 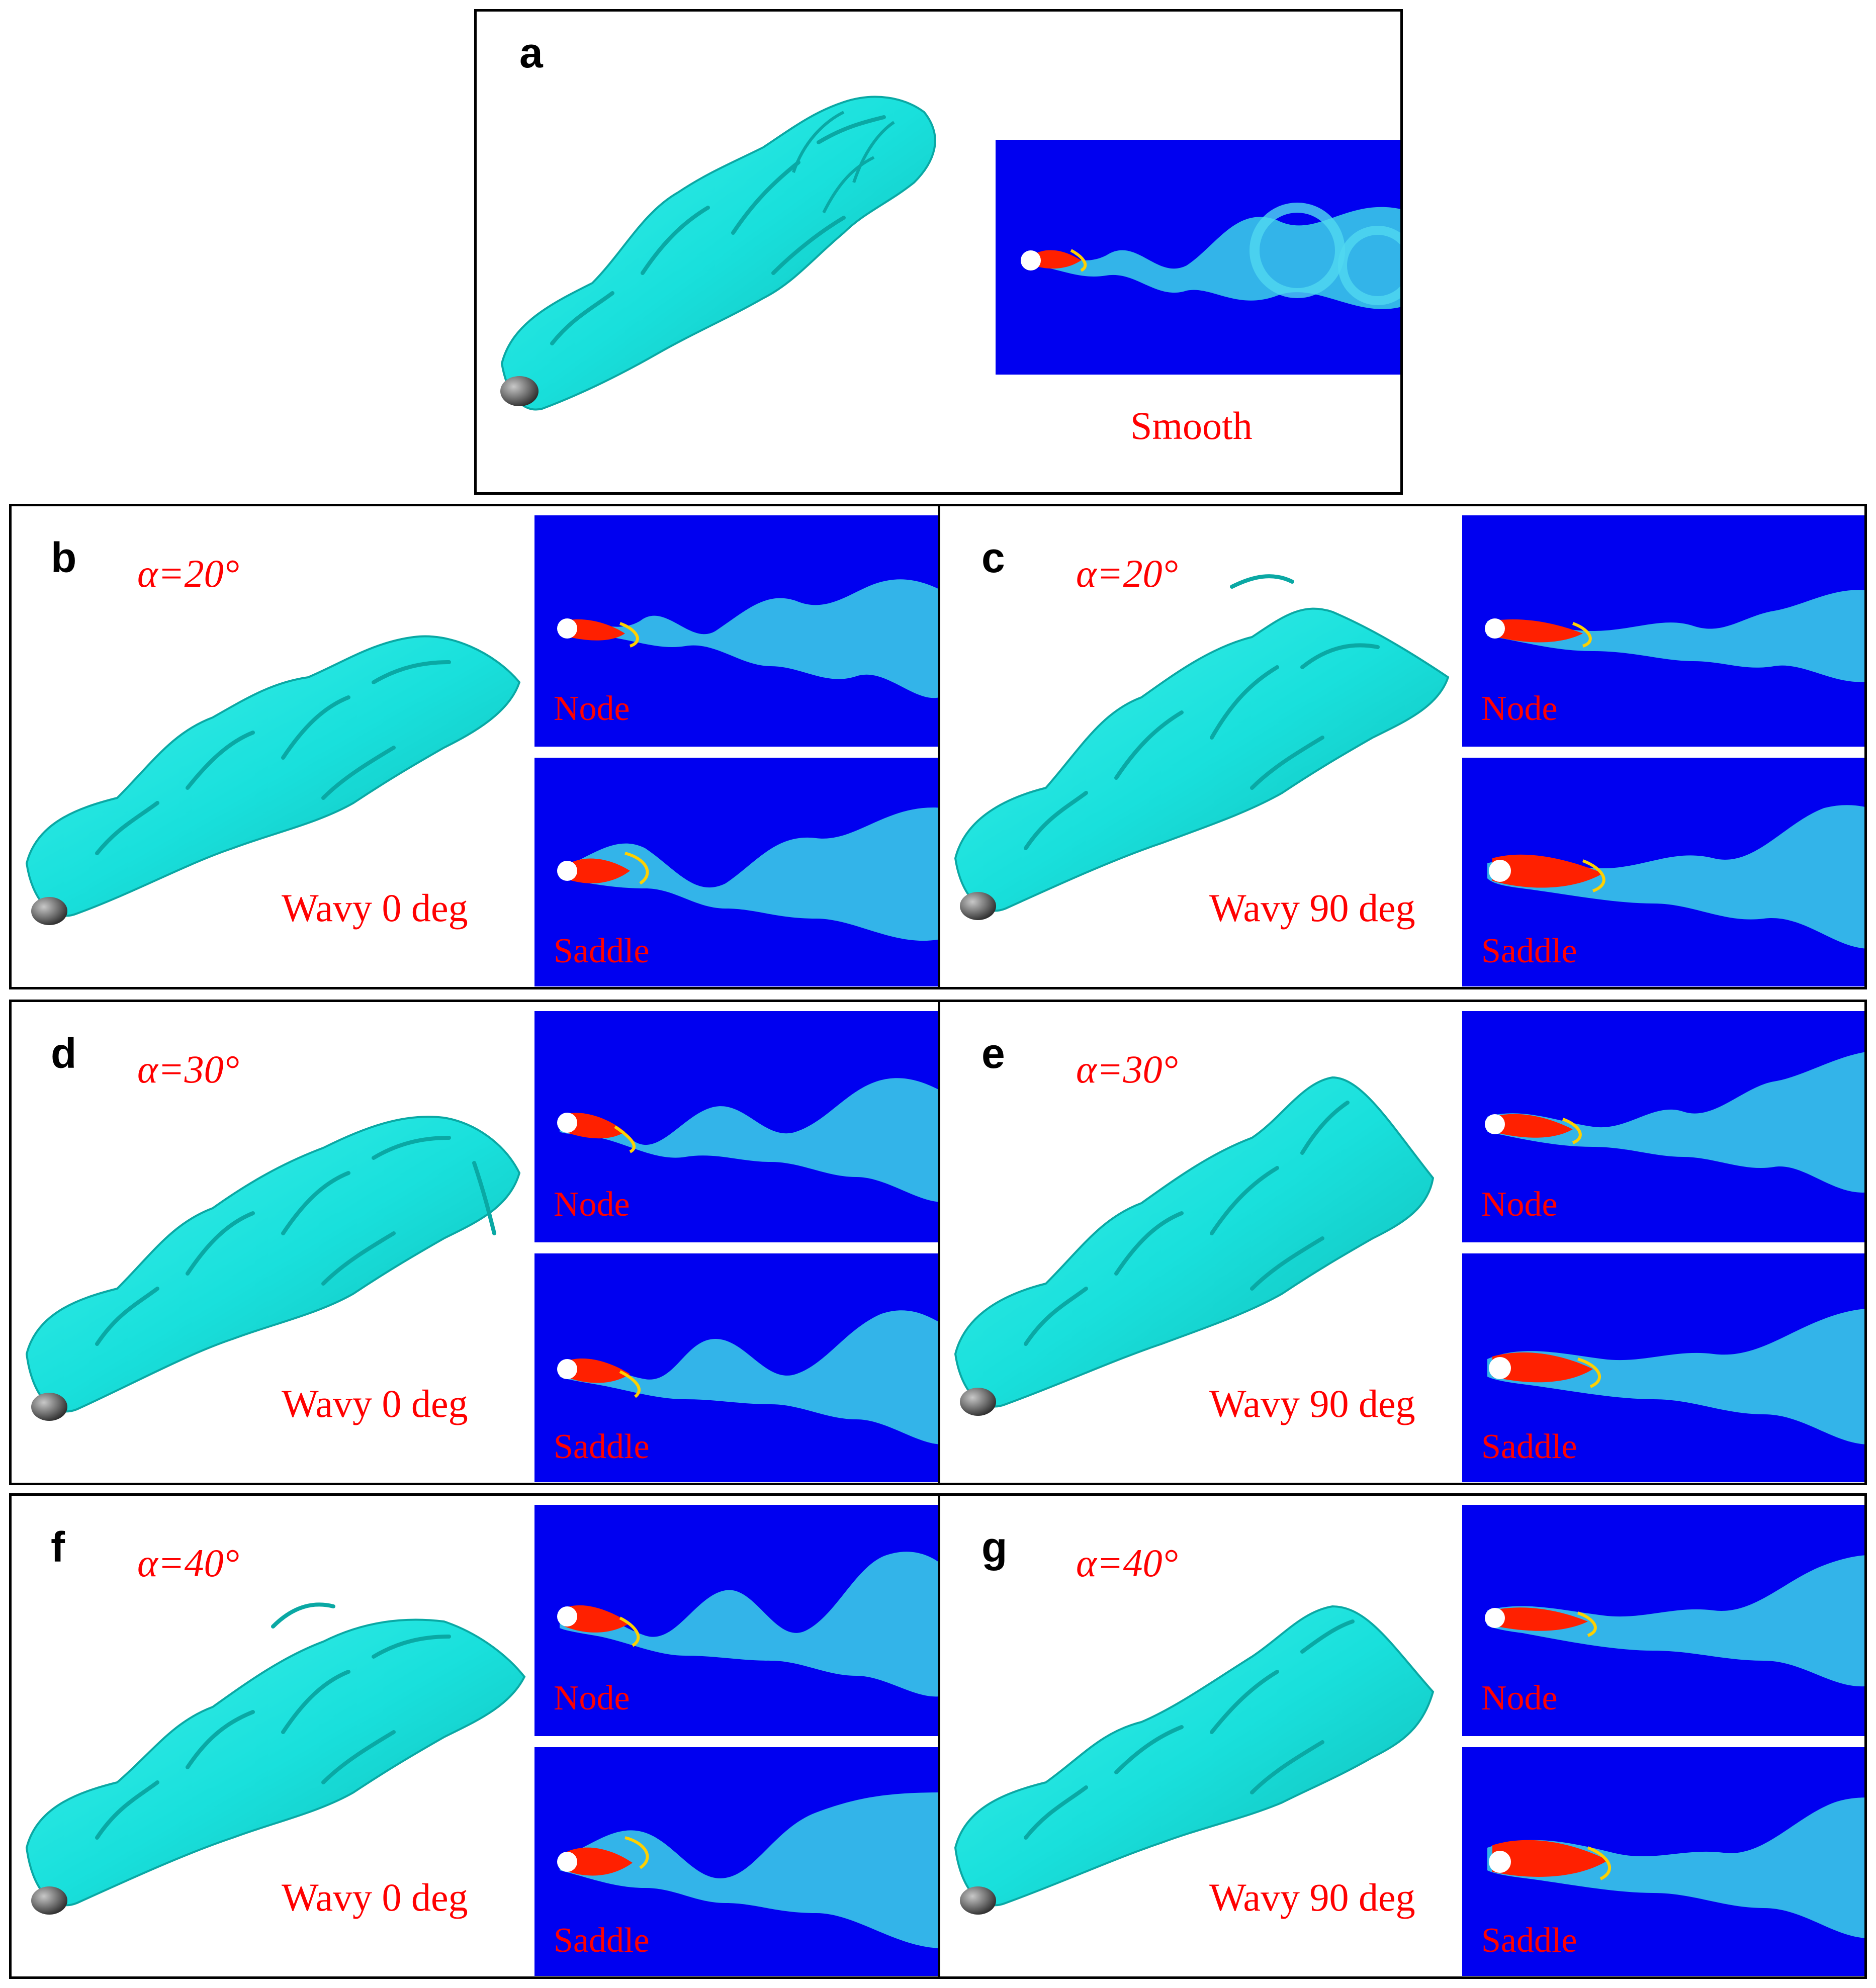 What do you see at coordinates (993, 1053) in the screenshot?
I see `panel-letter: e` at bounding box center [993, 1053].